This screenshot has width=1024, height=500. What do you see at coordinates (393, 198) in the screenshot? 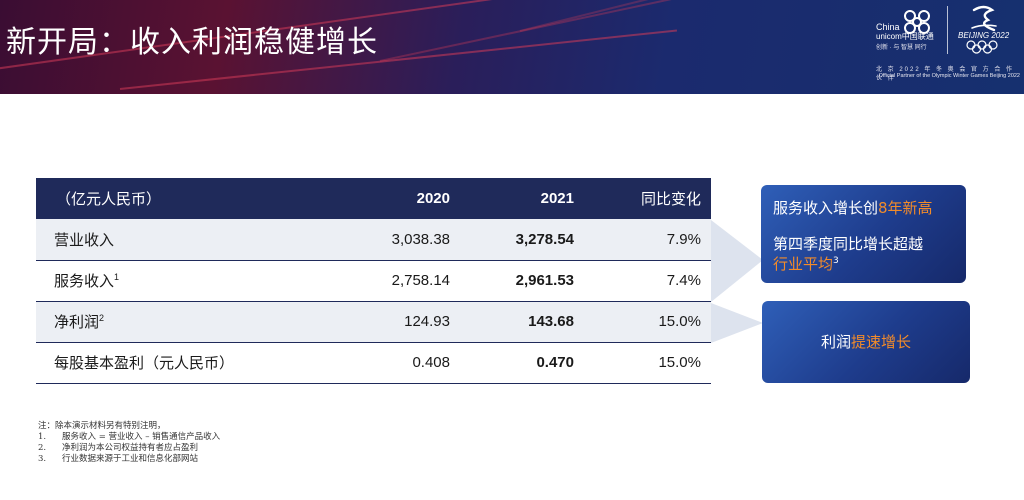
I see `header-2020: 2020` at bounding box center [393, 198].